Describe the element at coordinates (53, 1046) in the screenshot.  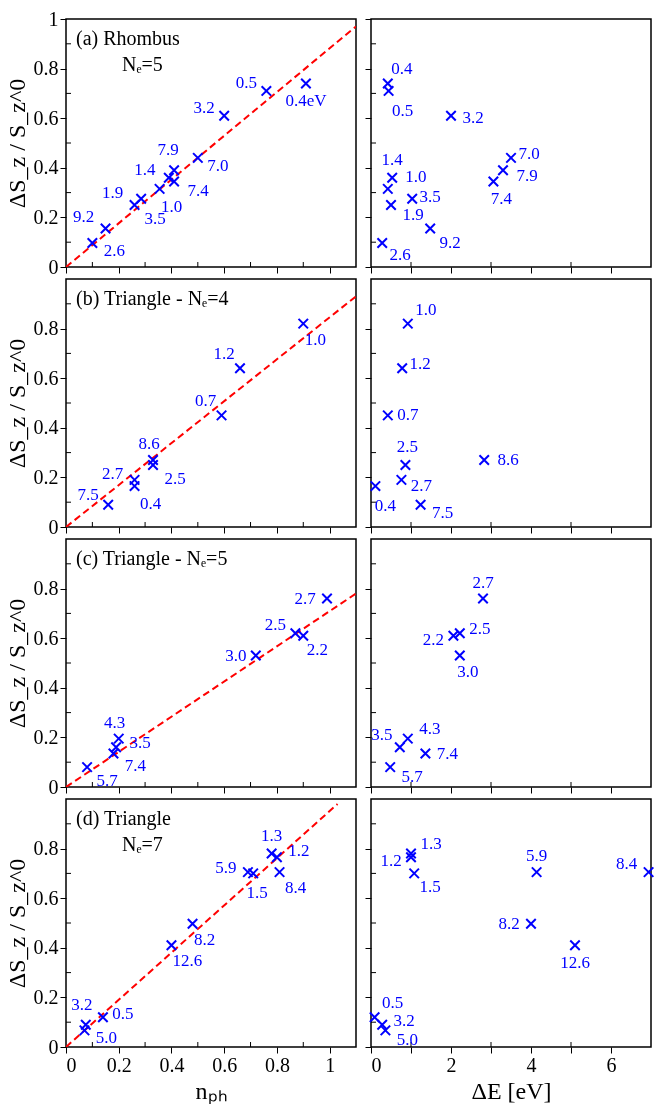
I see `y-tick-label: 0` at that location.